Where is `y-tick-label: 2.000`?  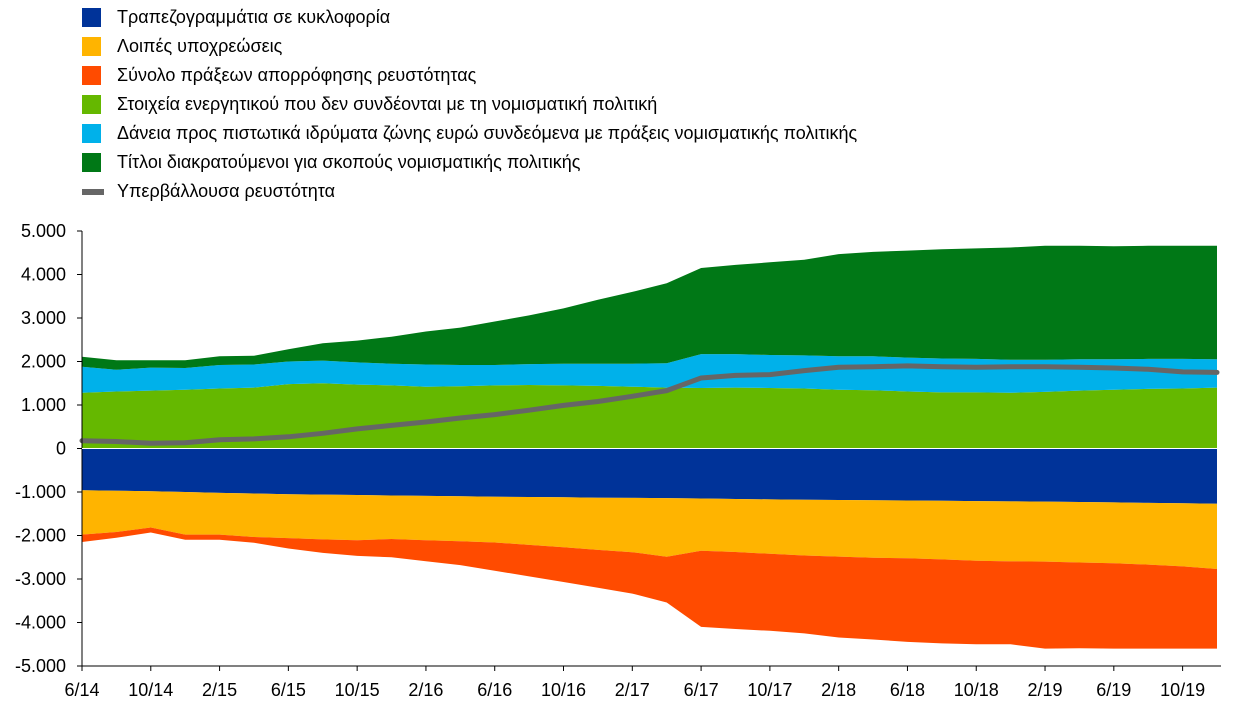
y-tick-label: 2.000 is located at coordinates (43, 362).